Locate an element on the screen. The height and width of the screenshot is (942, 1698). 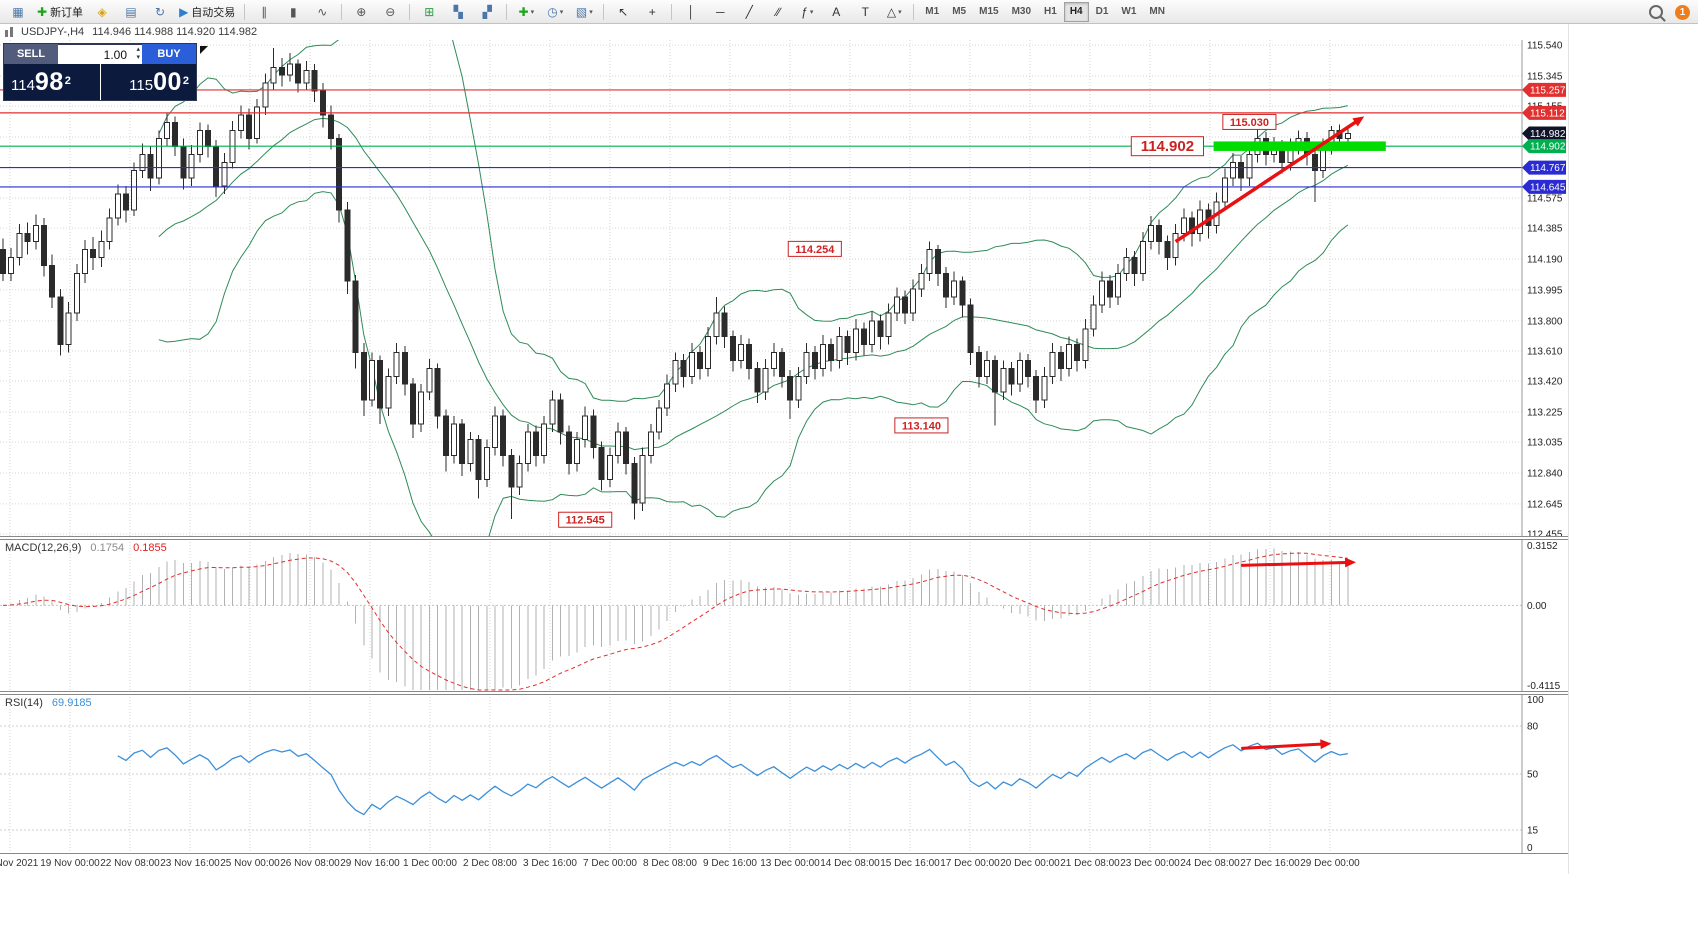
timeframe-h1-button: H1 is located at coordinates (1050, 11).